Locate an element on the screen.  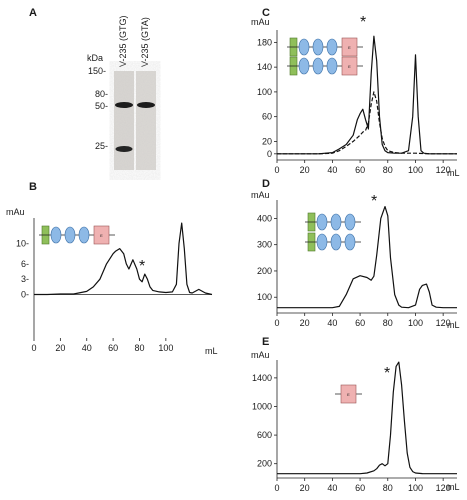
panel-b-xtick-label: 0 is located at coordinates (33, 348).